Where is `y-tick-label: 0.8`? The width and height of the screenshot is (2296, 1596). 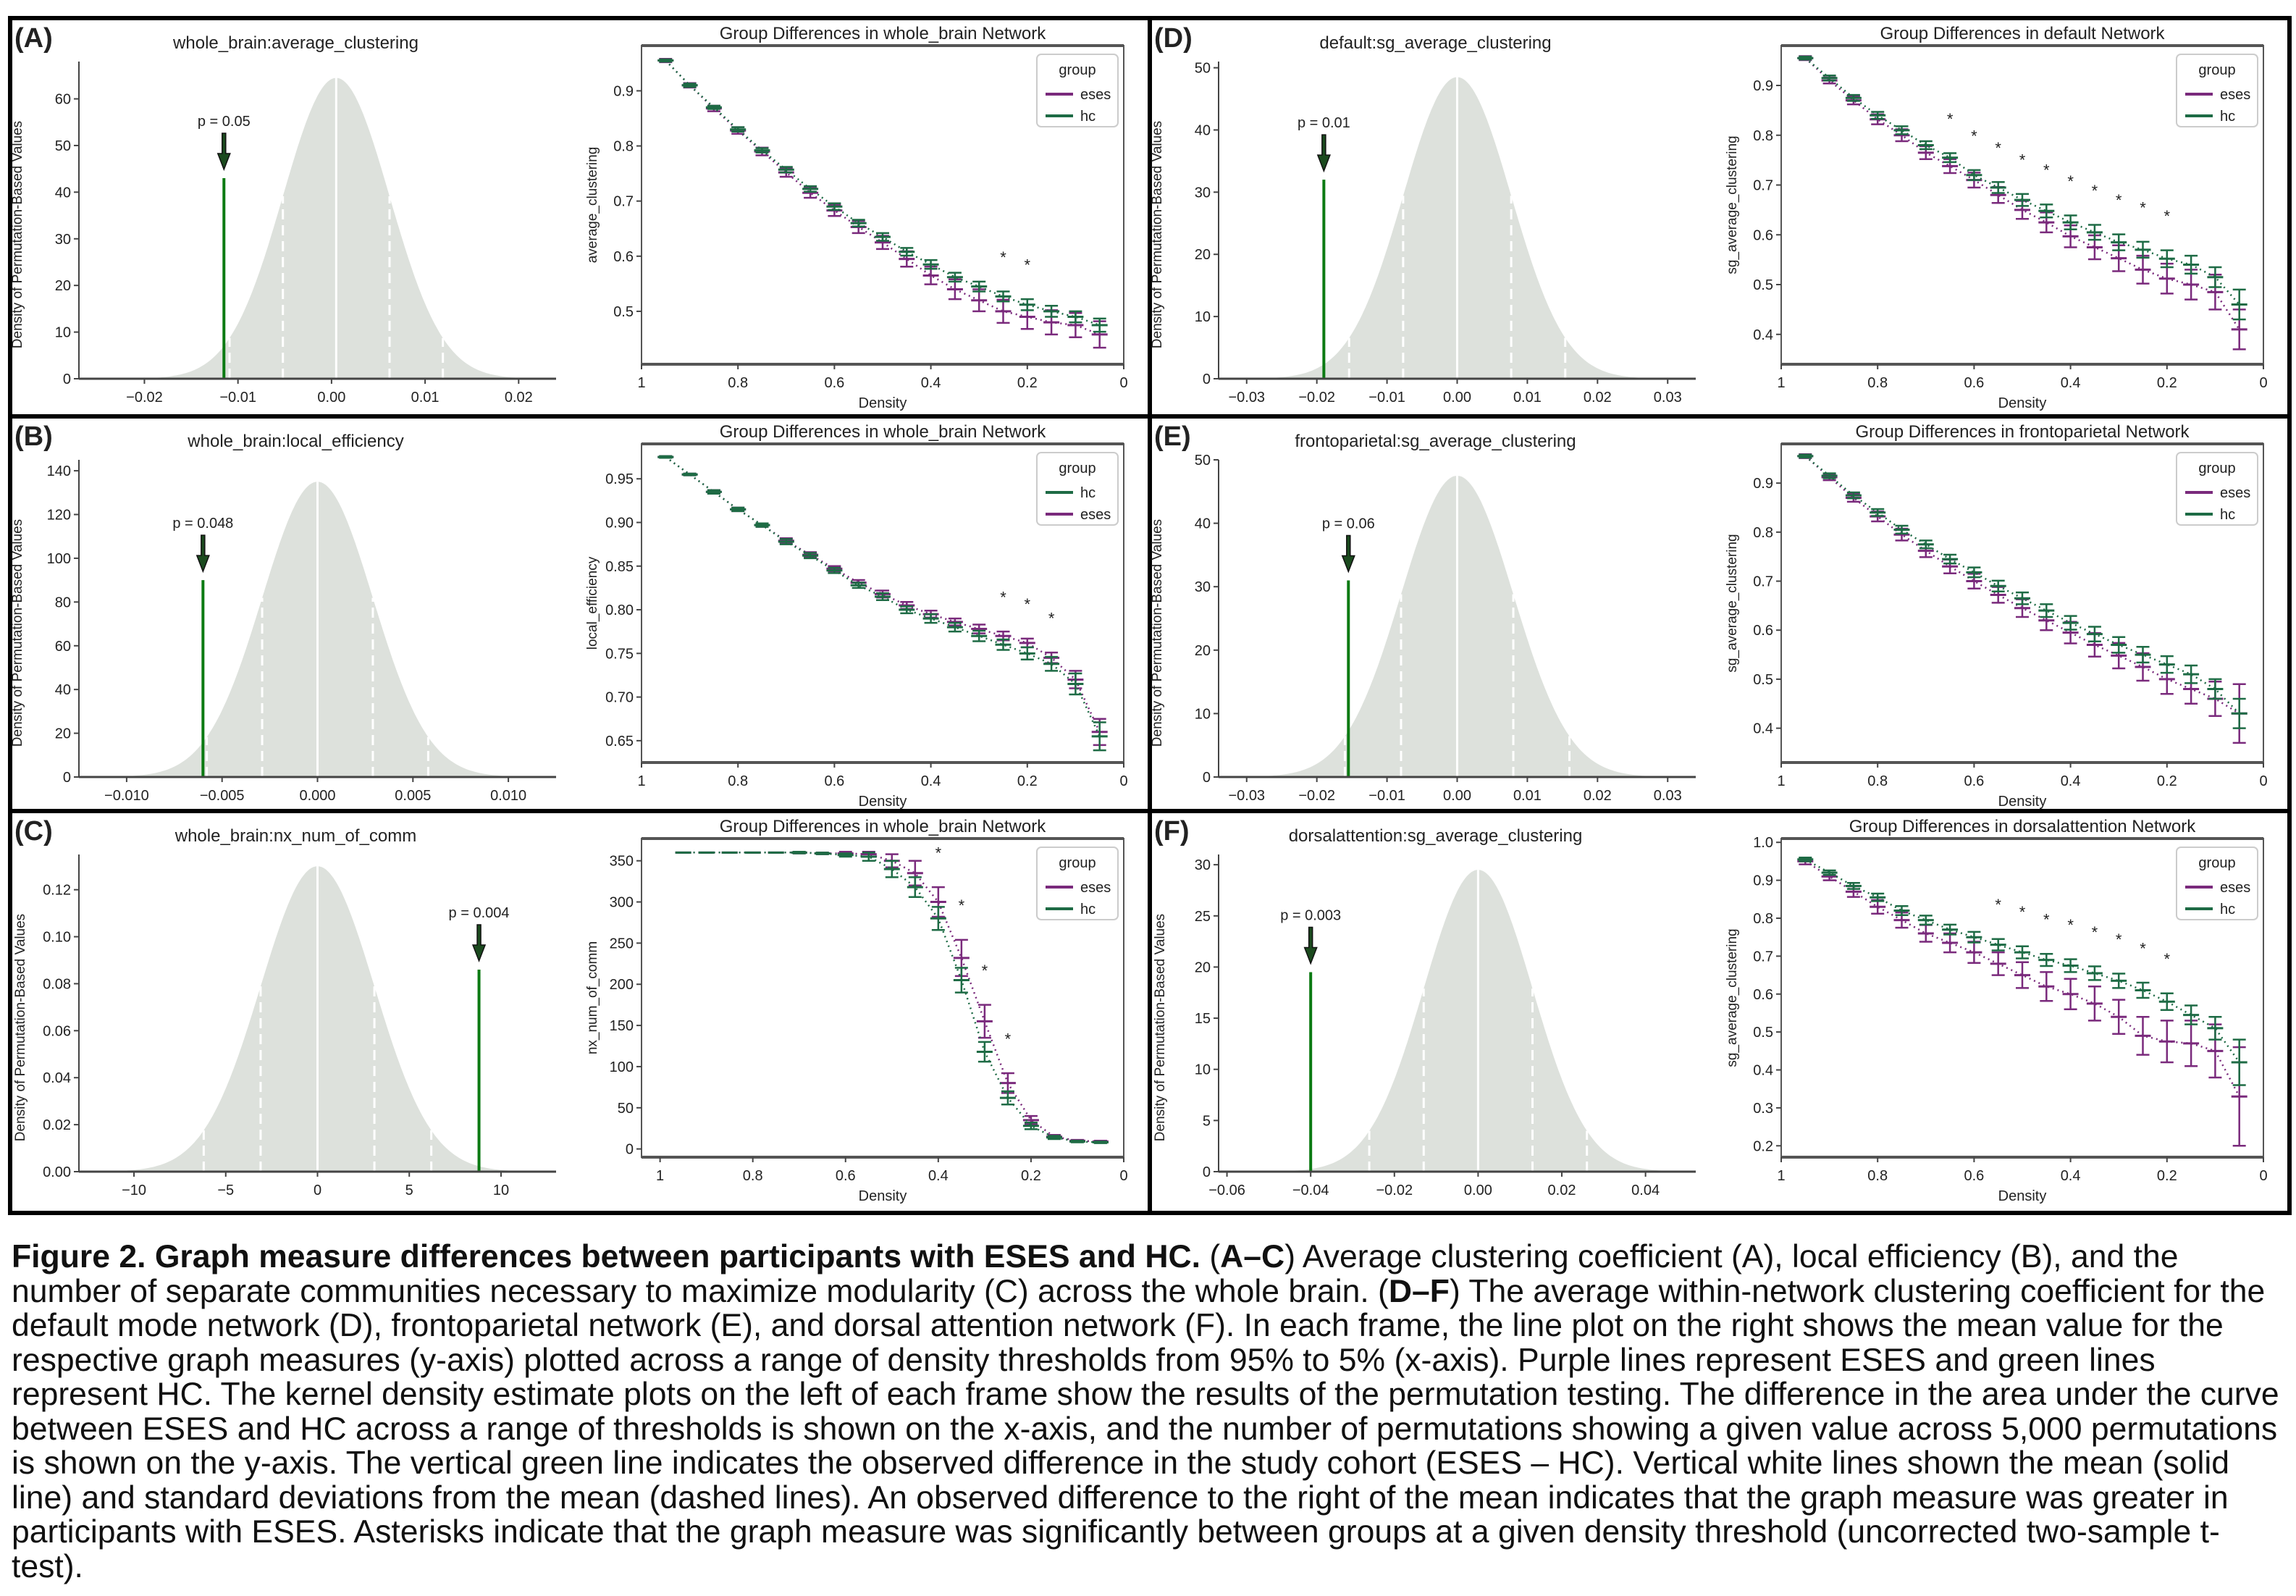 y-tick-label: 0.8 is located at coordinates (1763, 919).